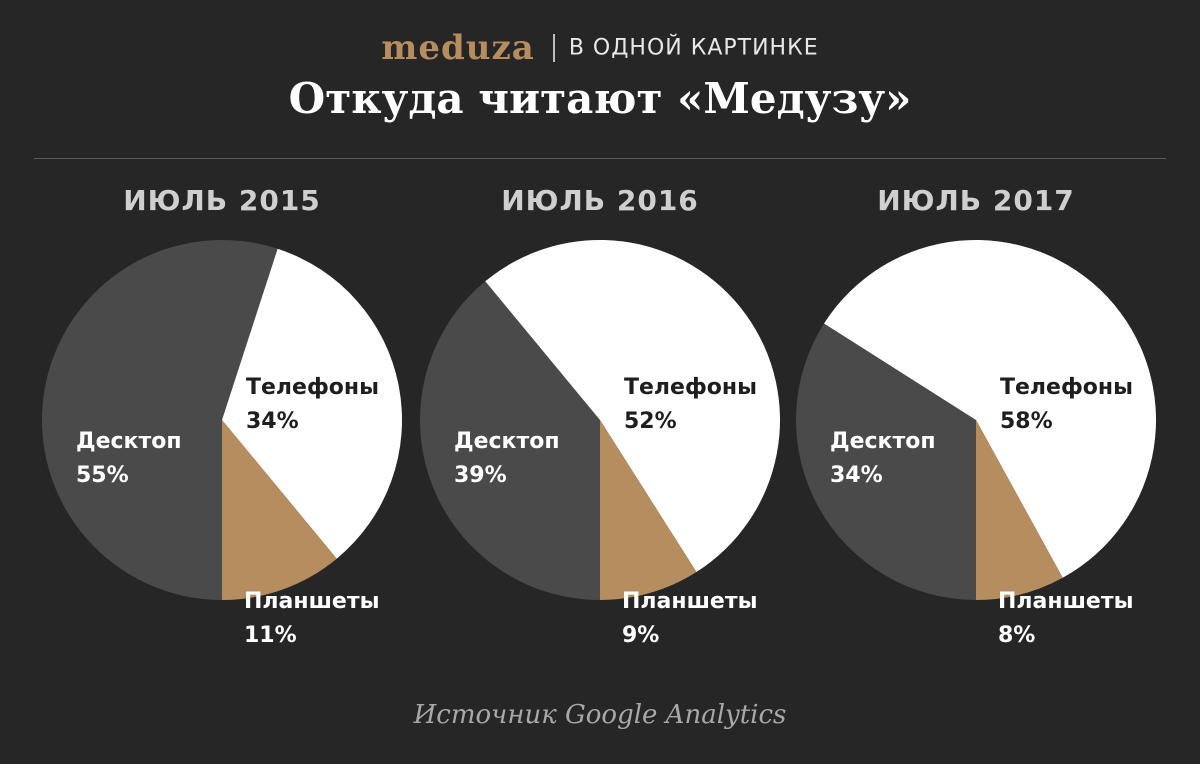  Describe the element at coordinates (1016, 635) in the screenshot. I see `slice-value-tablets: 8%` at that location.